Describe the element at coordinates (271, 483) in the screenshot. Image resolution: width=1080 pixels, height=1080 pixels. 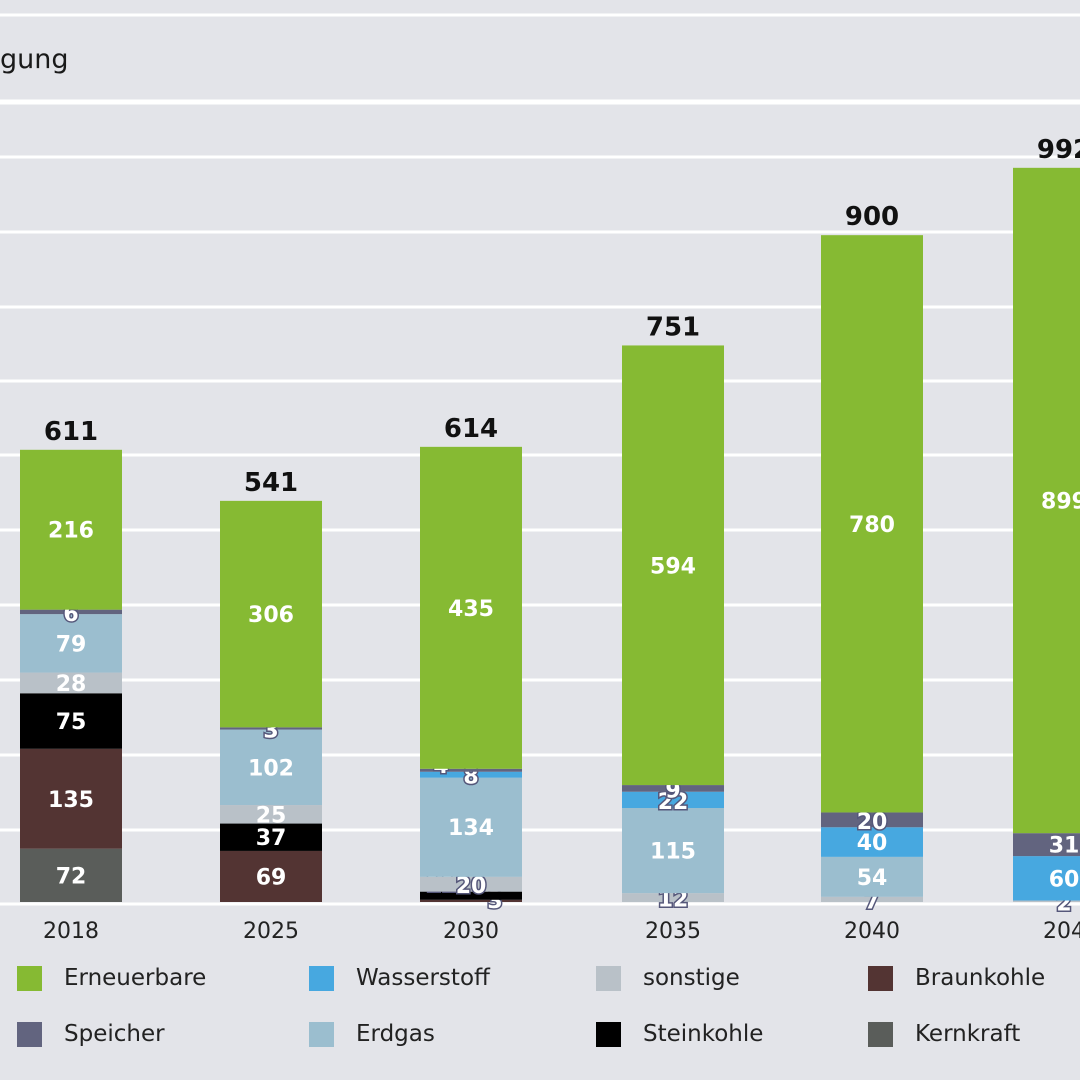
I see `total-label: 541` at that location.